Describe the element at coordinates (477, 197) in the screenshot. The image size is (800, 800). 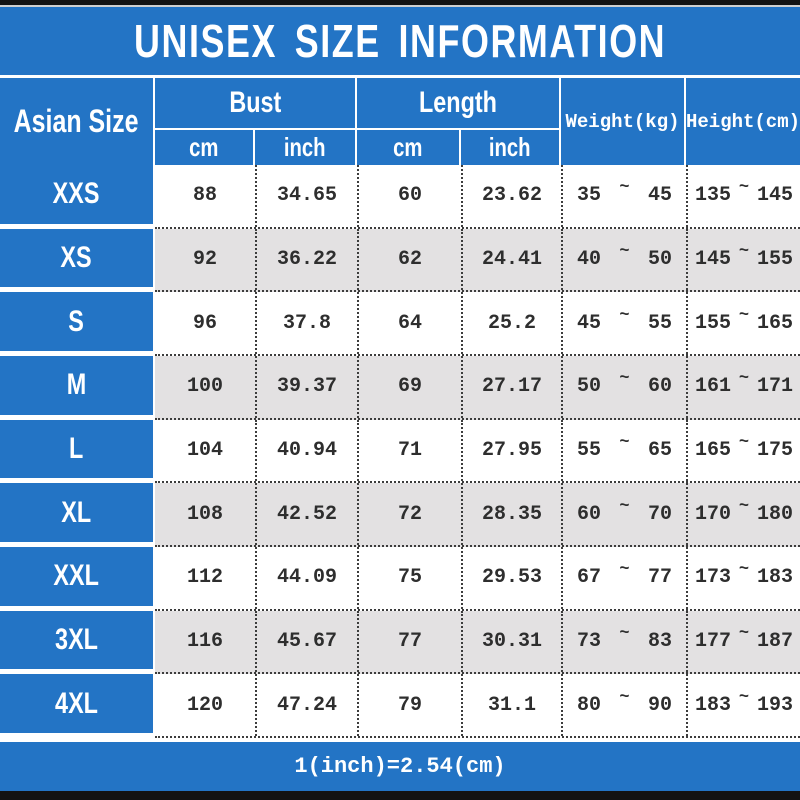
I see `row-values: 88 34.65 60 23.62 35 ~ 45 135 ~ 145` at that location.